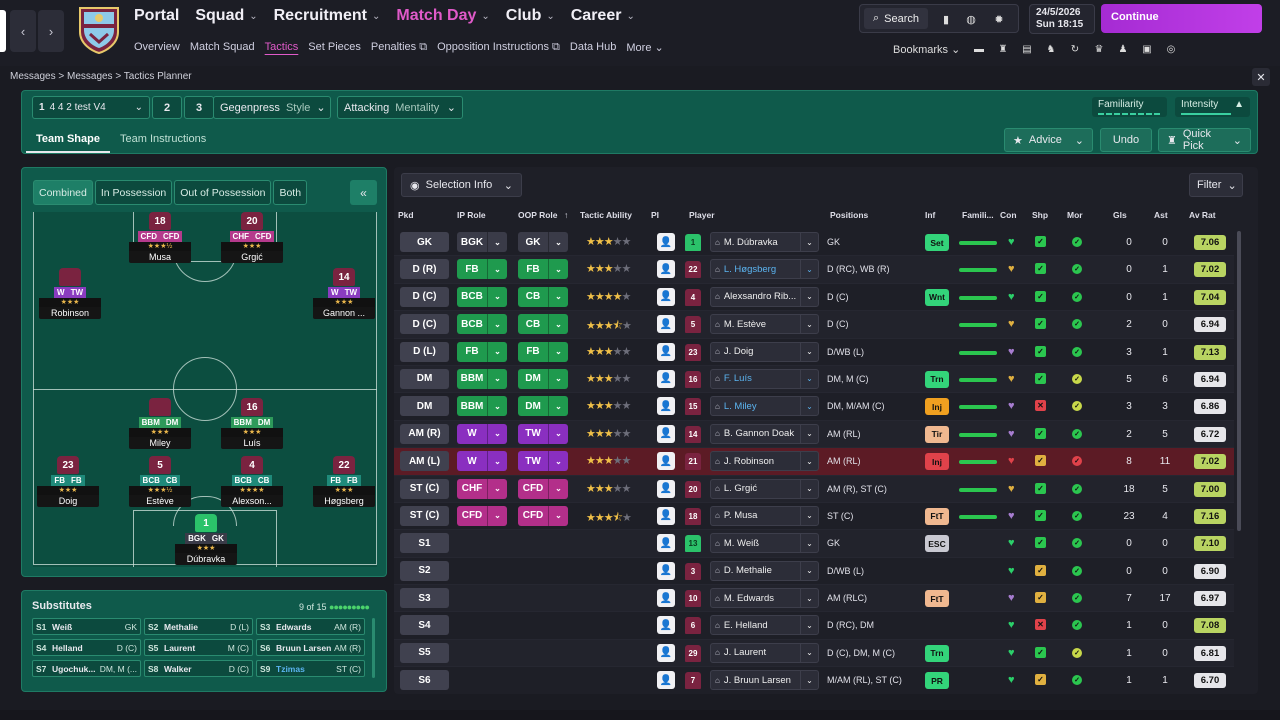 The image size is (1280, 720). I want to click on subnav-item-set-pieces: Set Pieces, so click(334, 47).